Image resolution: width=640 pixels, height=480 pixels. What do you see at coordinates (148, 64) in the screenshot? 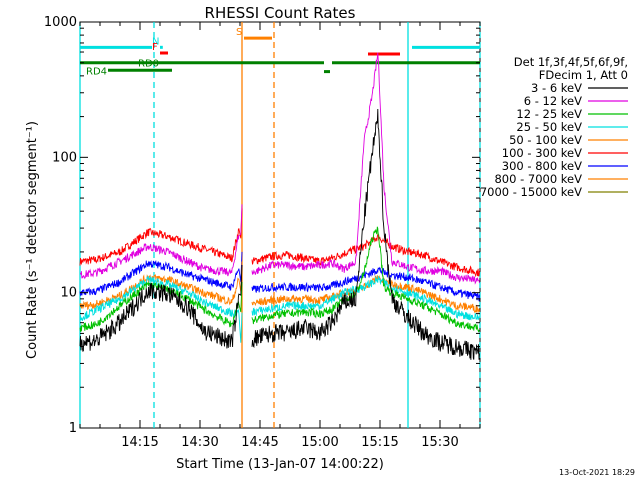
I see `flag-label-6: RD0` at bounding box center [148, 64].